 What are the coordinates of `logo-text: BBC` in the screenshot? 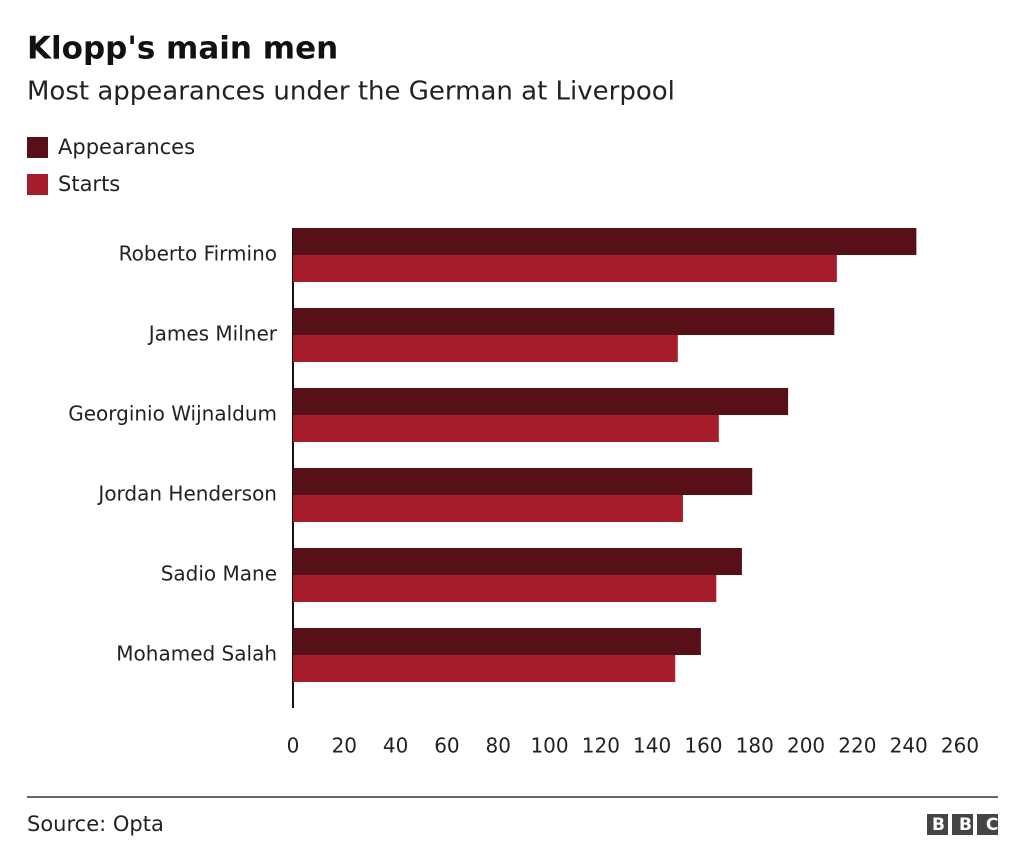 It's located at (972, 825).